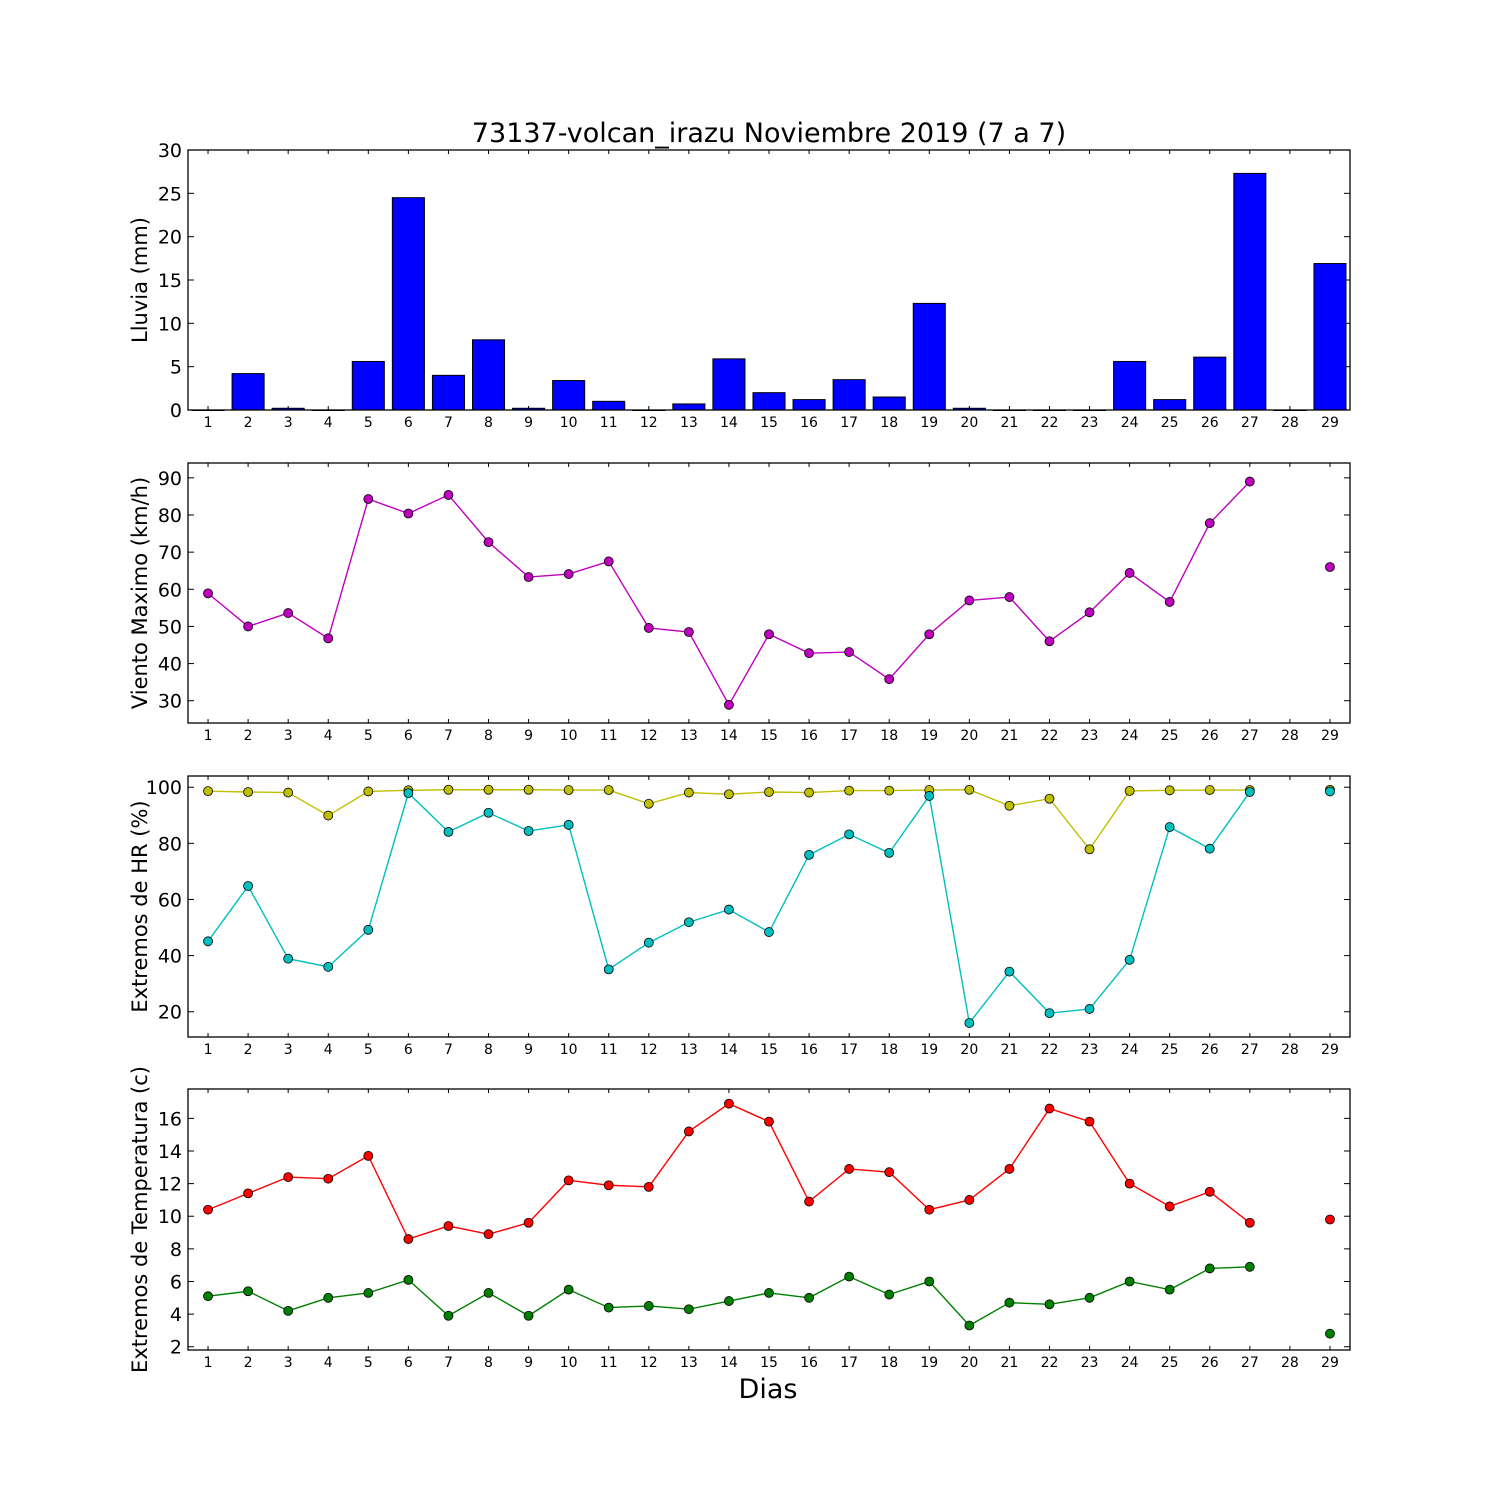  Describe the element at coordinates (809, 423) in the screenshot. I see `x-tick-label: 16` at that location.